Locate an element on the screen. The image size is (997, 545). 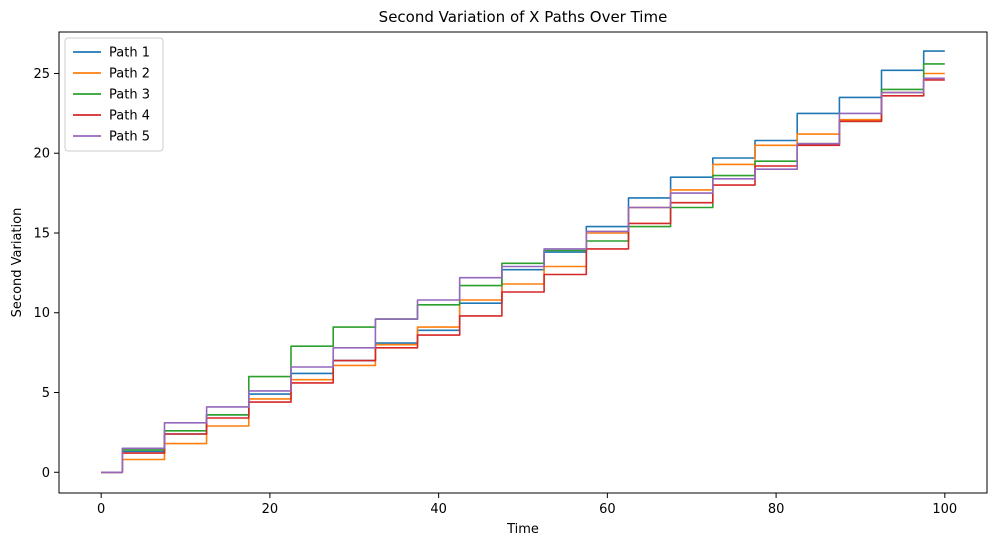
x-tick-label: 40 is located at coordinates (438, 509).